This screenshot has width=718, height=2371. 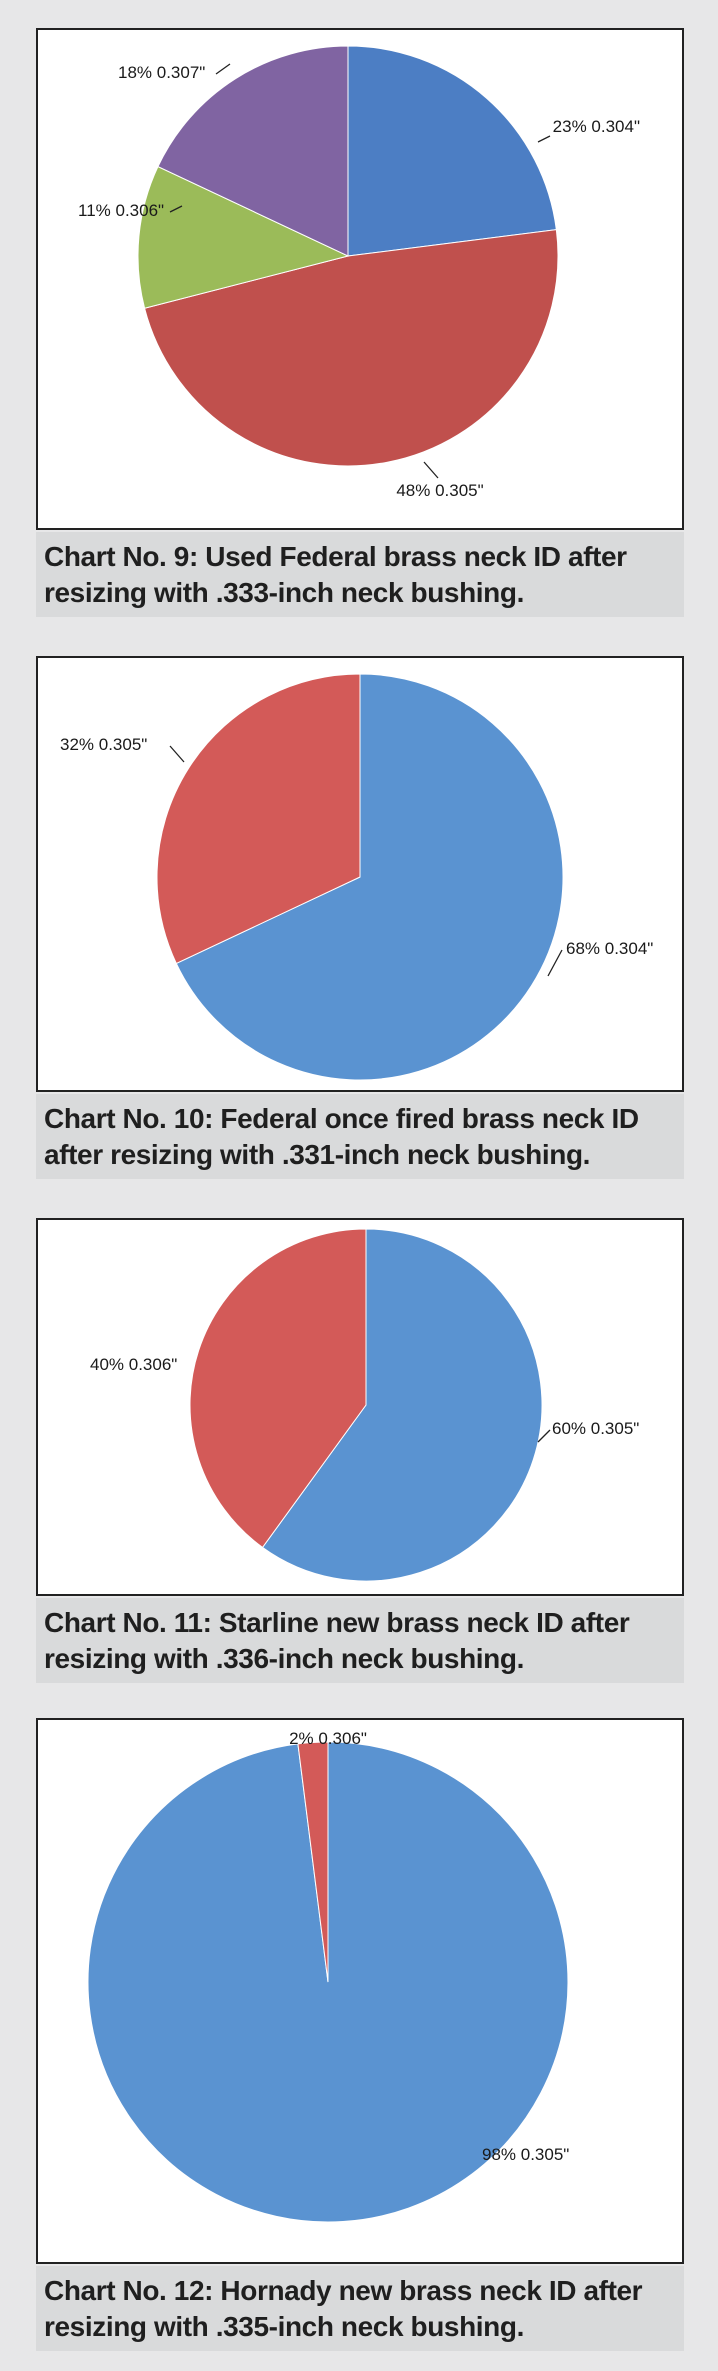 What do you see at coordinates (596, 126) in the screenshot?
I see `slice-label-9-1: 23% 0.304"` at bounding box center [596, 126].